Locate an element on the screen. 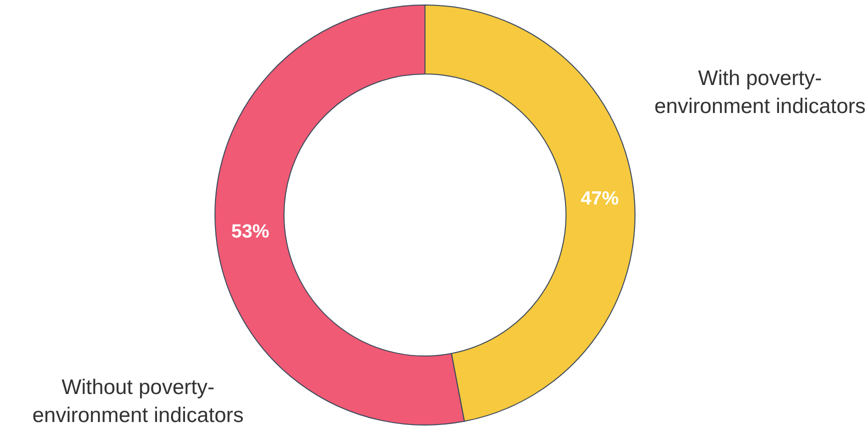 Image resolution: width=866 pixels, height=426 pixels. data-label: 53% is located at coordinates (250, 232).